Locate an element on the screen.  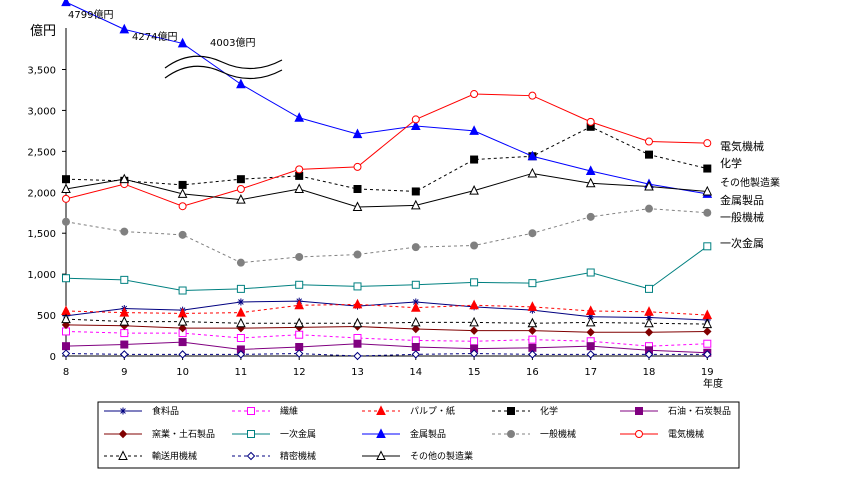
end-label: 化学 is located at coordinates (731, 163).